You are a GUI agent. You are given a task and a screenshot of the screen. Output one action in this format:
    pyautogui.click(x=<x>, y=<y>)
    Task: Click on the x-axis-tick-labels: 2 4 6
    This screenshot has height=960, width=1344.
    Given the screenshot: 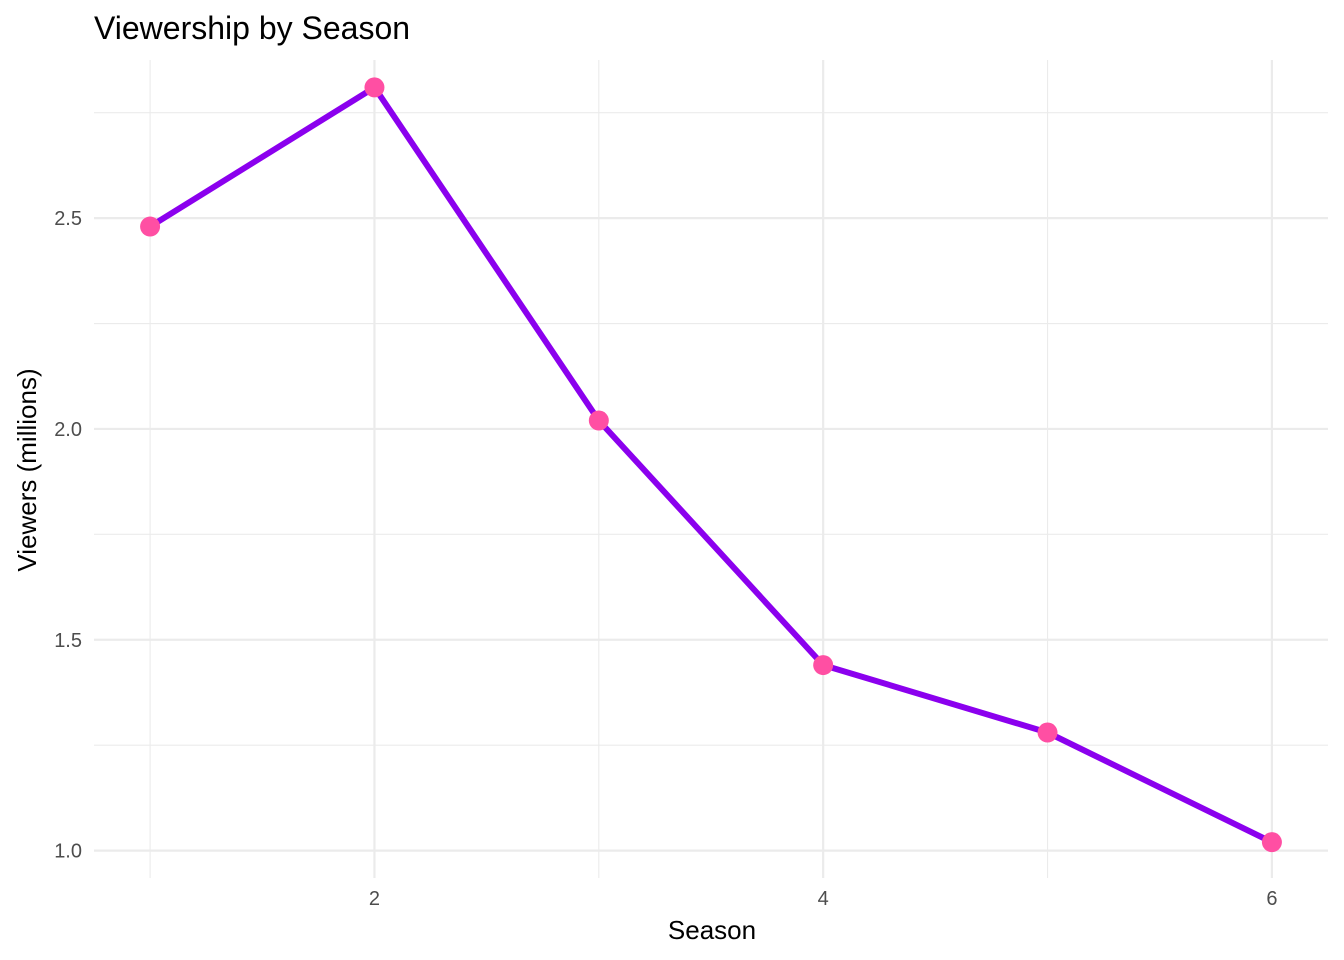 What is the action you would take?
    pyautogui.click(x=823, y=899)
    